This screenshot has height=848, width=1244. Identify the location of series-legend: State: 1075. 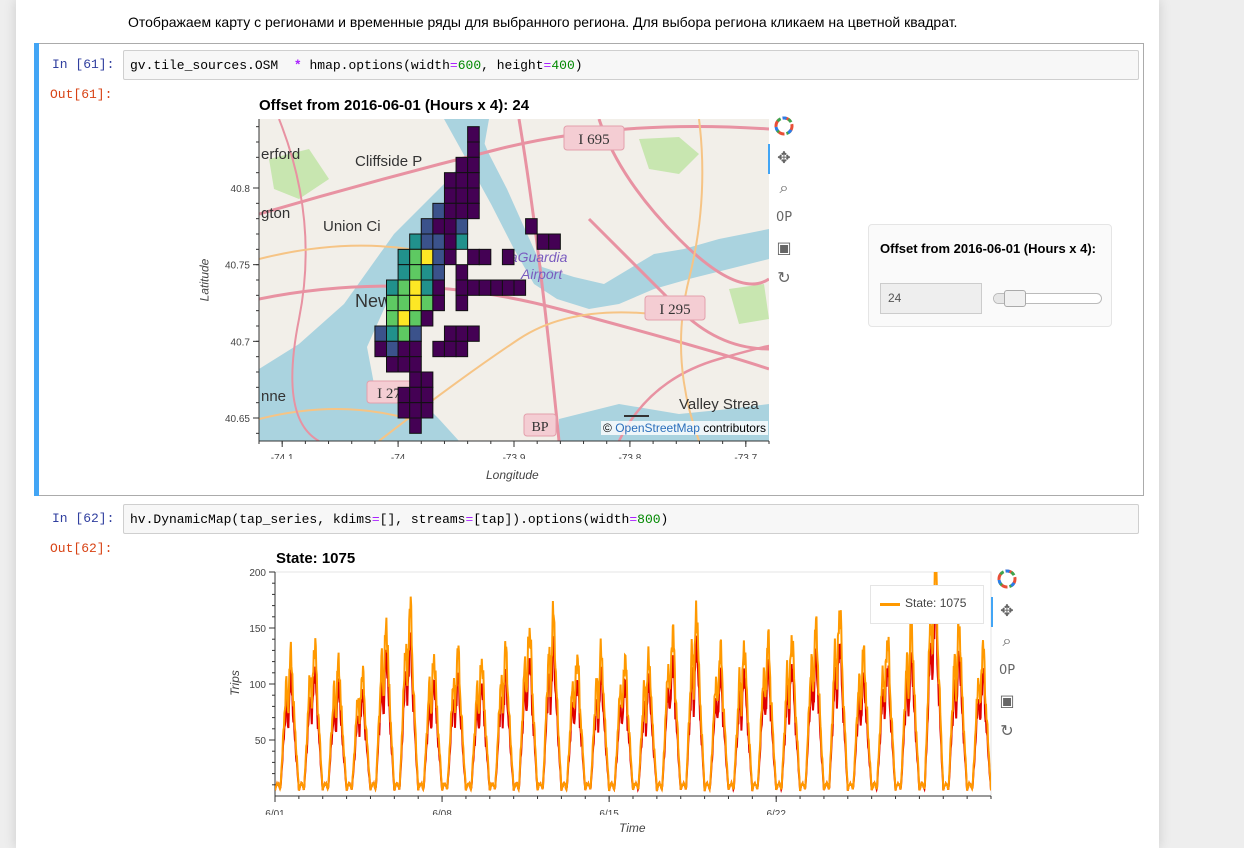
(927, 604).